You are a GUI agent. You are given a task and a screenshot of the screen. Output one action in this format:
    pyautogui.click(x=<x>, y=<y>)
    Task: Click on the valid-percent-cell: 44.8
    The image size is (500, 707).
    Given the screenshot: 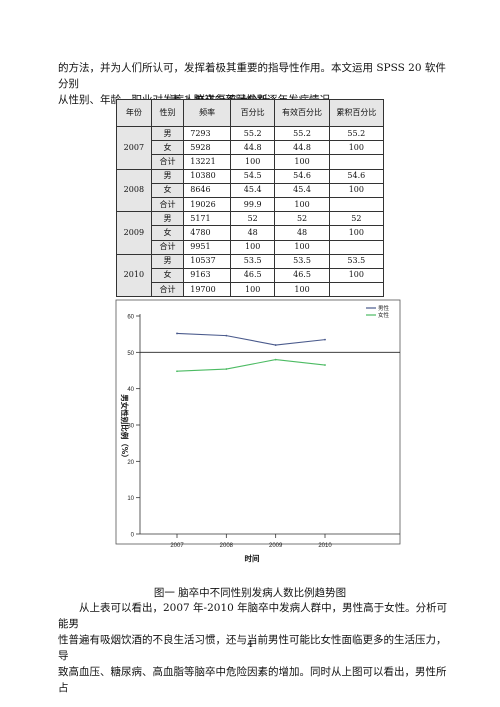 What is the action you would take?
    pyautogui.click(x=302, y=148)
    